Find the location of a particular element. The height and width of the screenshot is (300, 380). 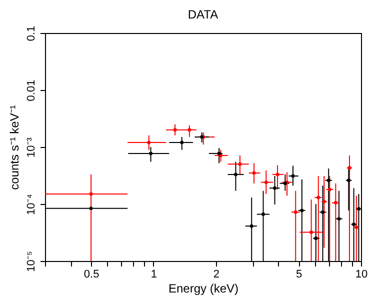

x-tick-label: 10 is located at coordinates (361, 274).